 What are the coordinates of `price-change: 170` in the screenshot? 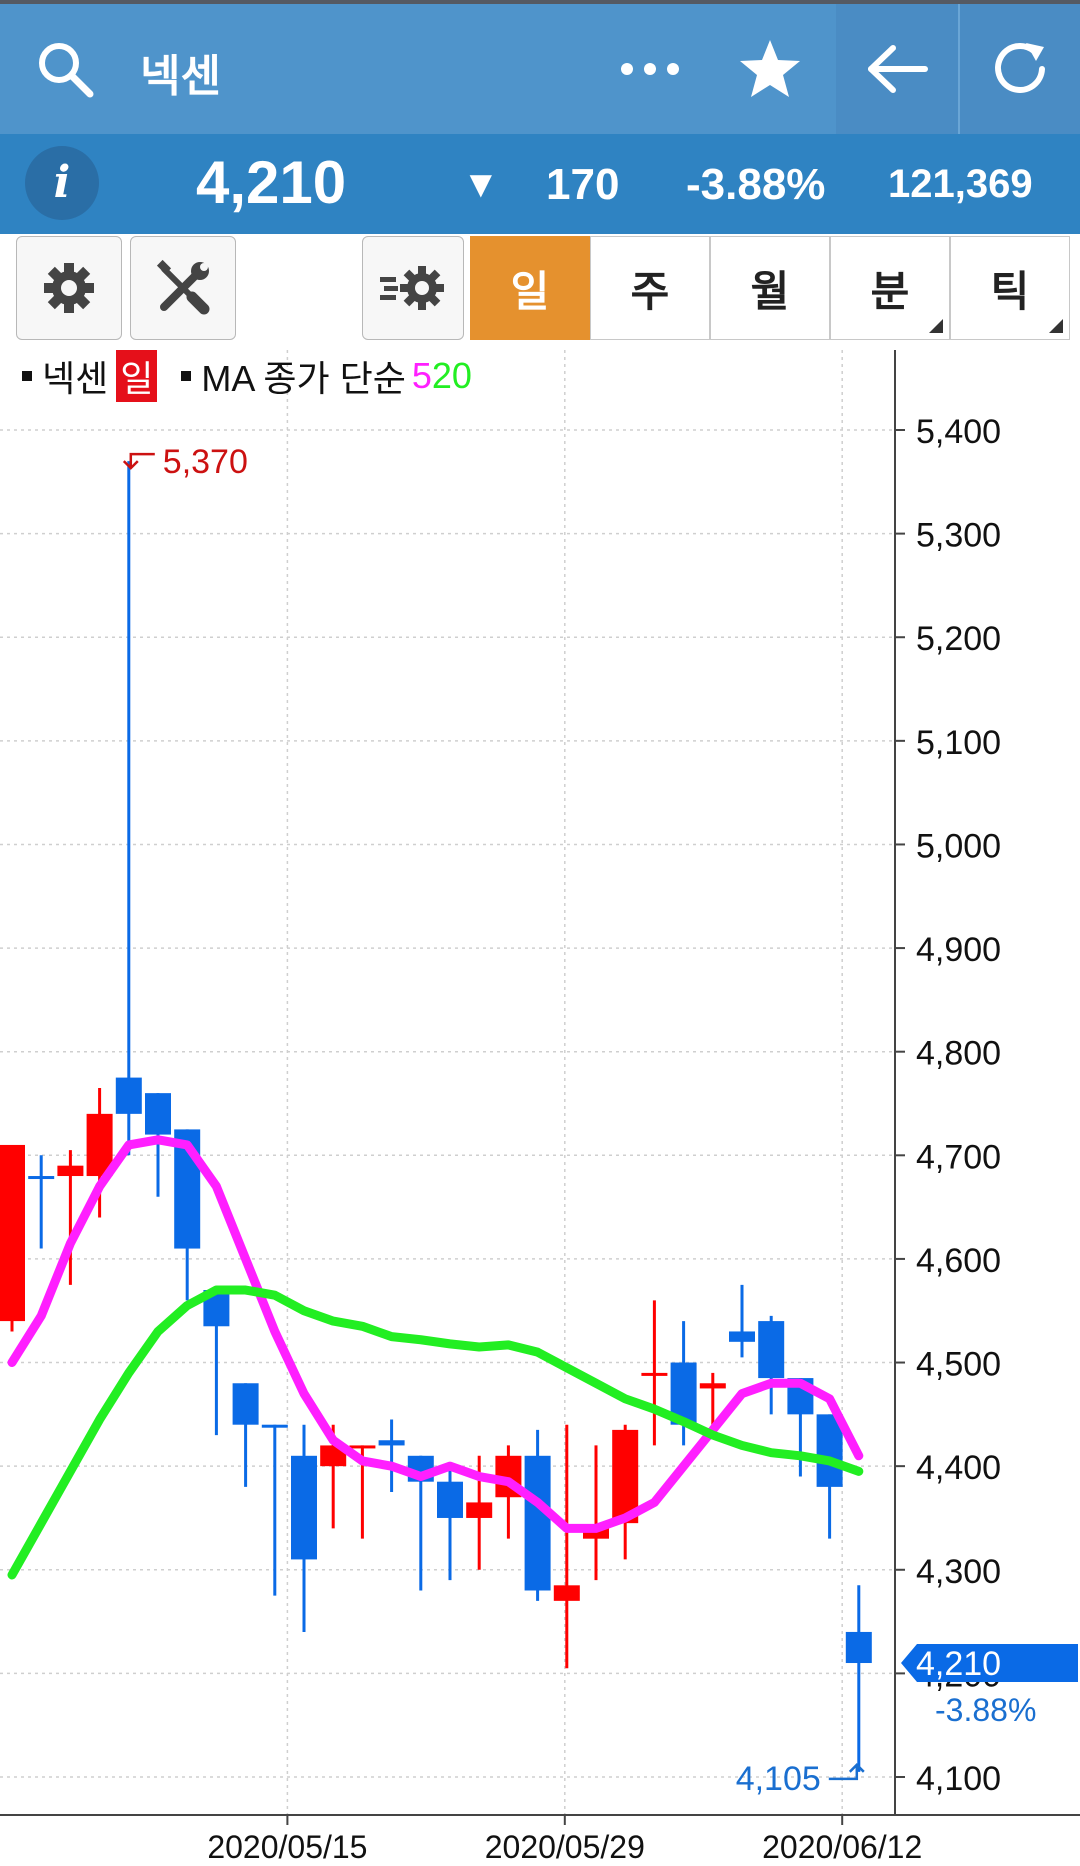 It's located at (583, 184).